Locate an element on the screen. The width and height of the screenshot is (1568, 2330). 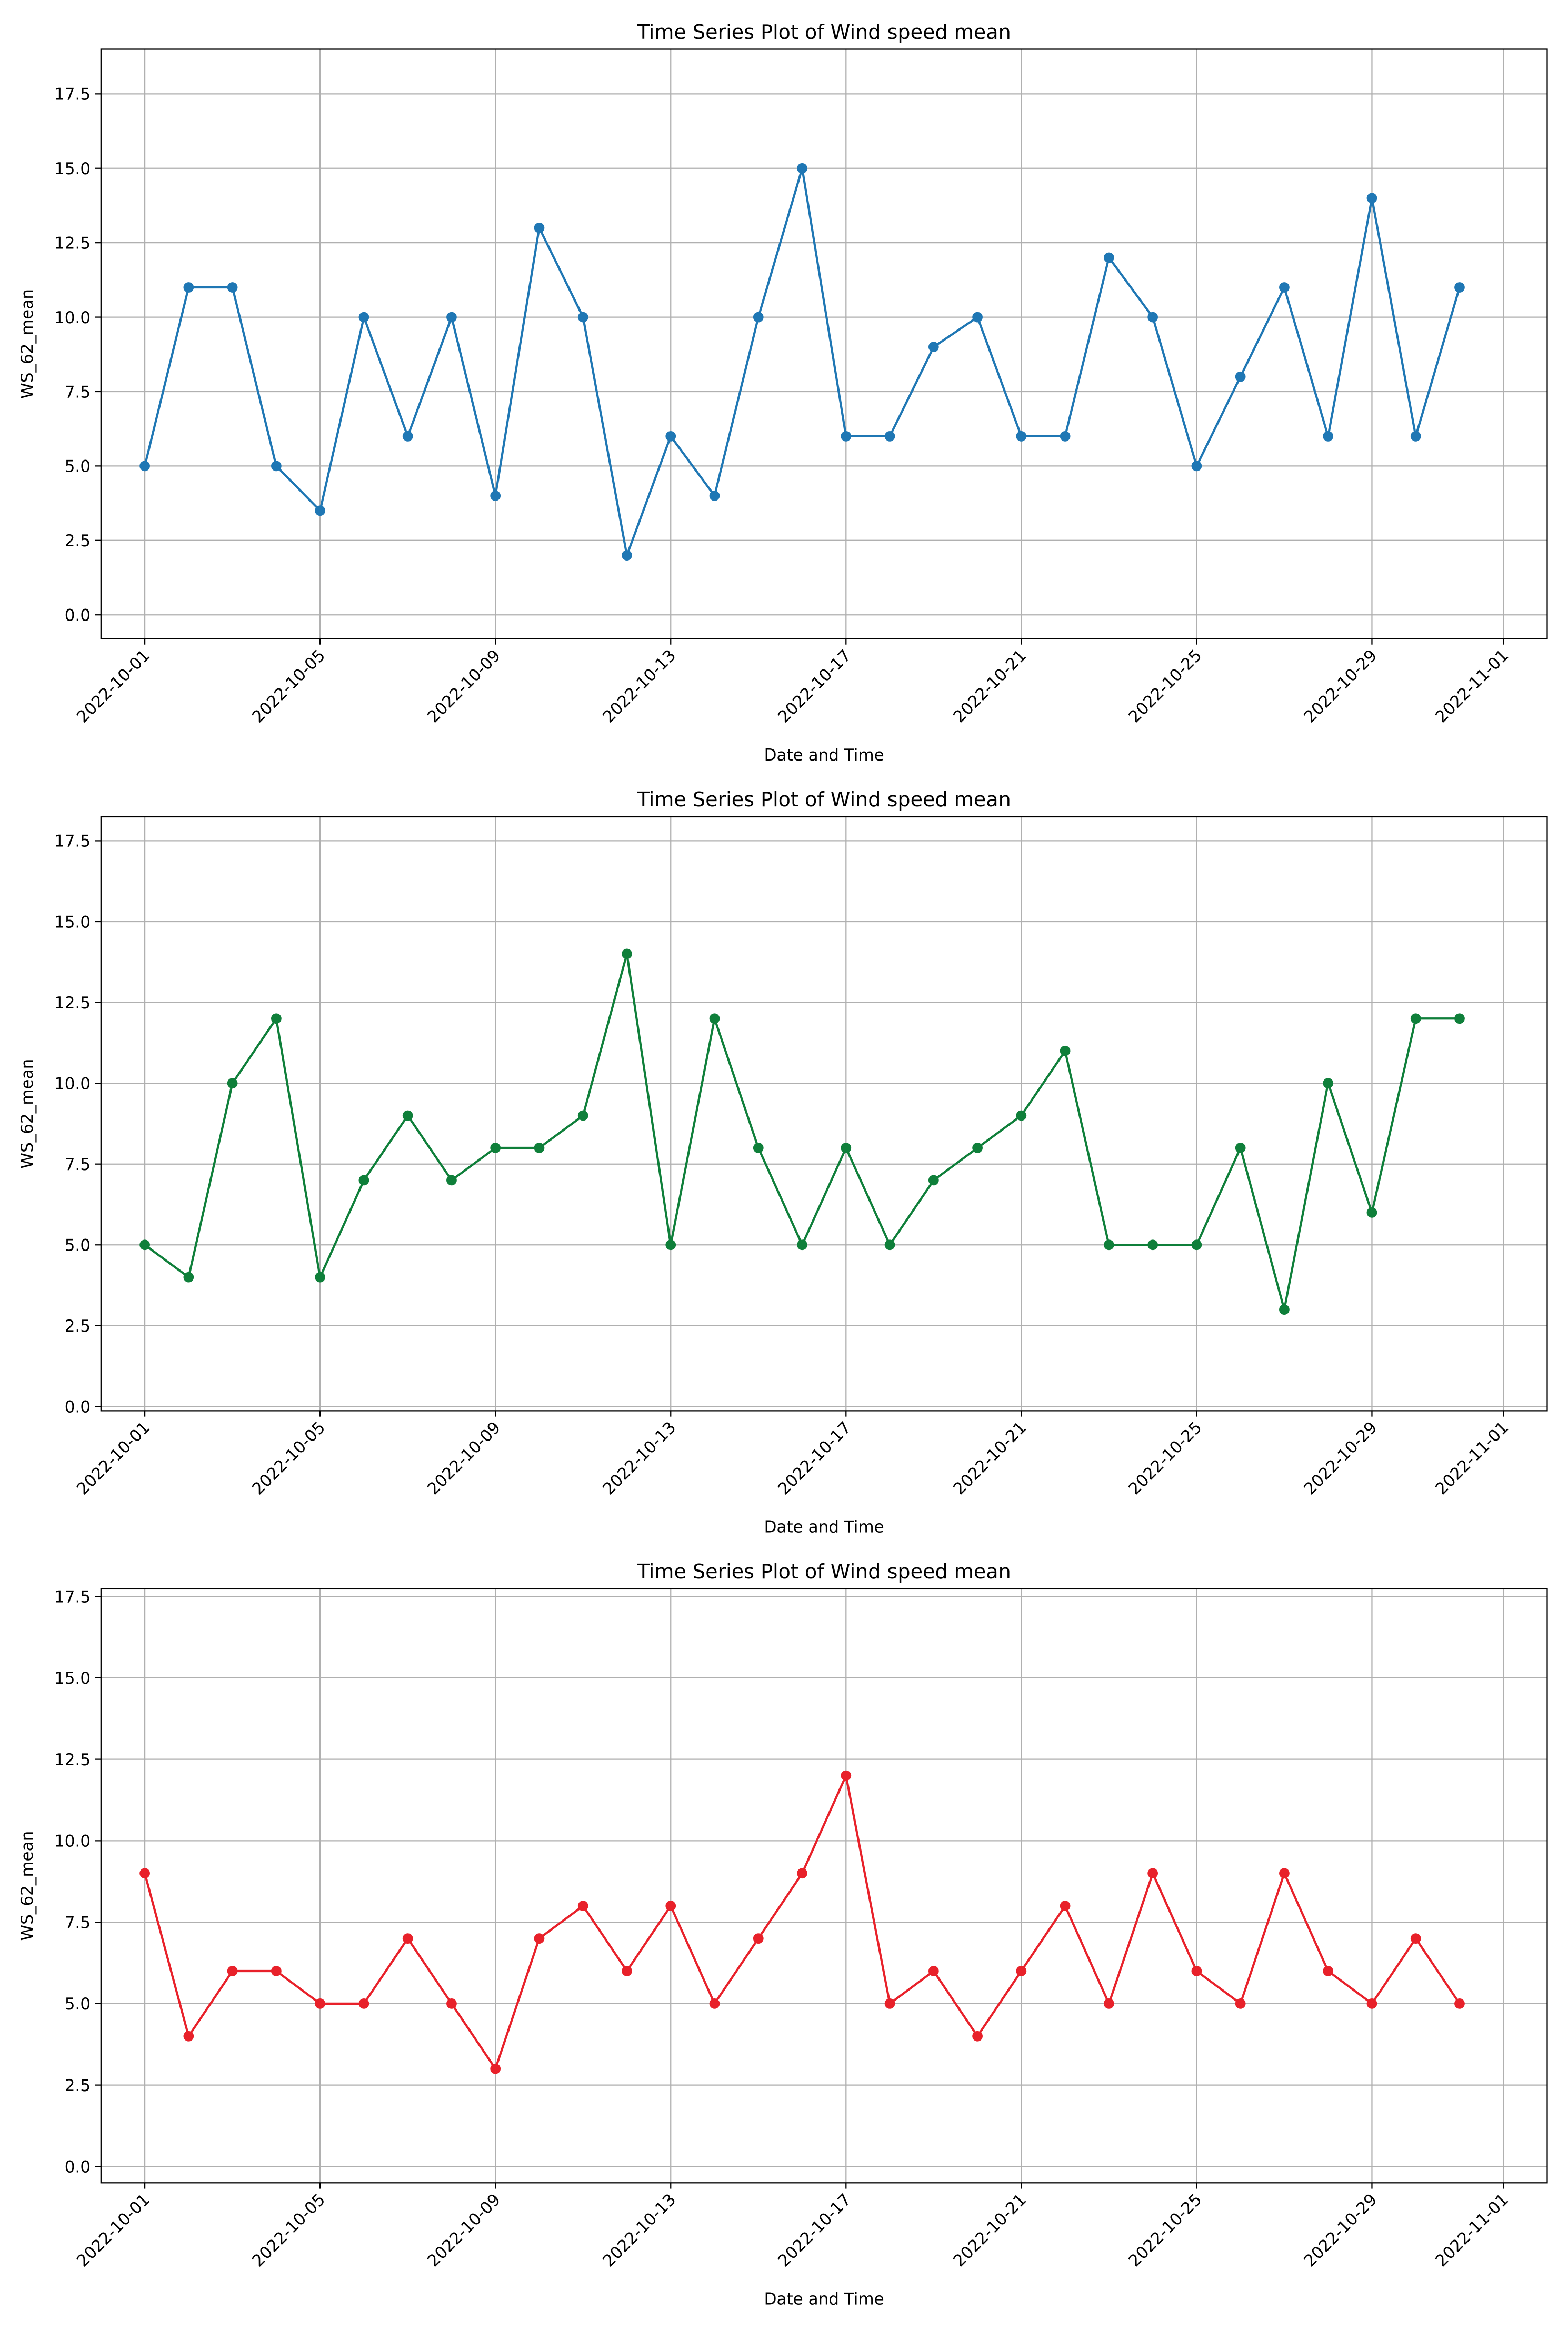
x-tick-label: 2022-10-17 is located at coordinates (814, 686).